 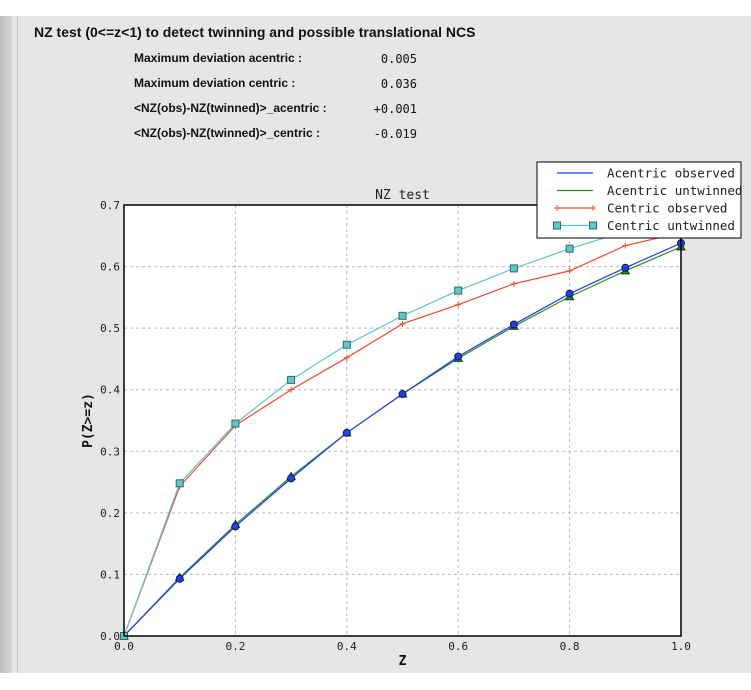 I want to click on x-axis-label: Z, so click(x=403, y=661).